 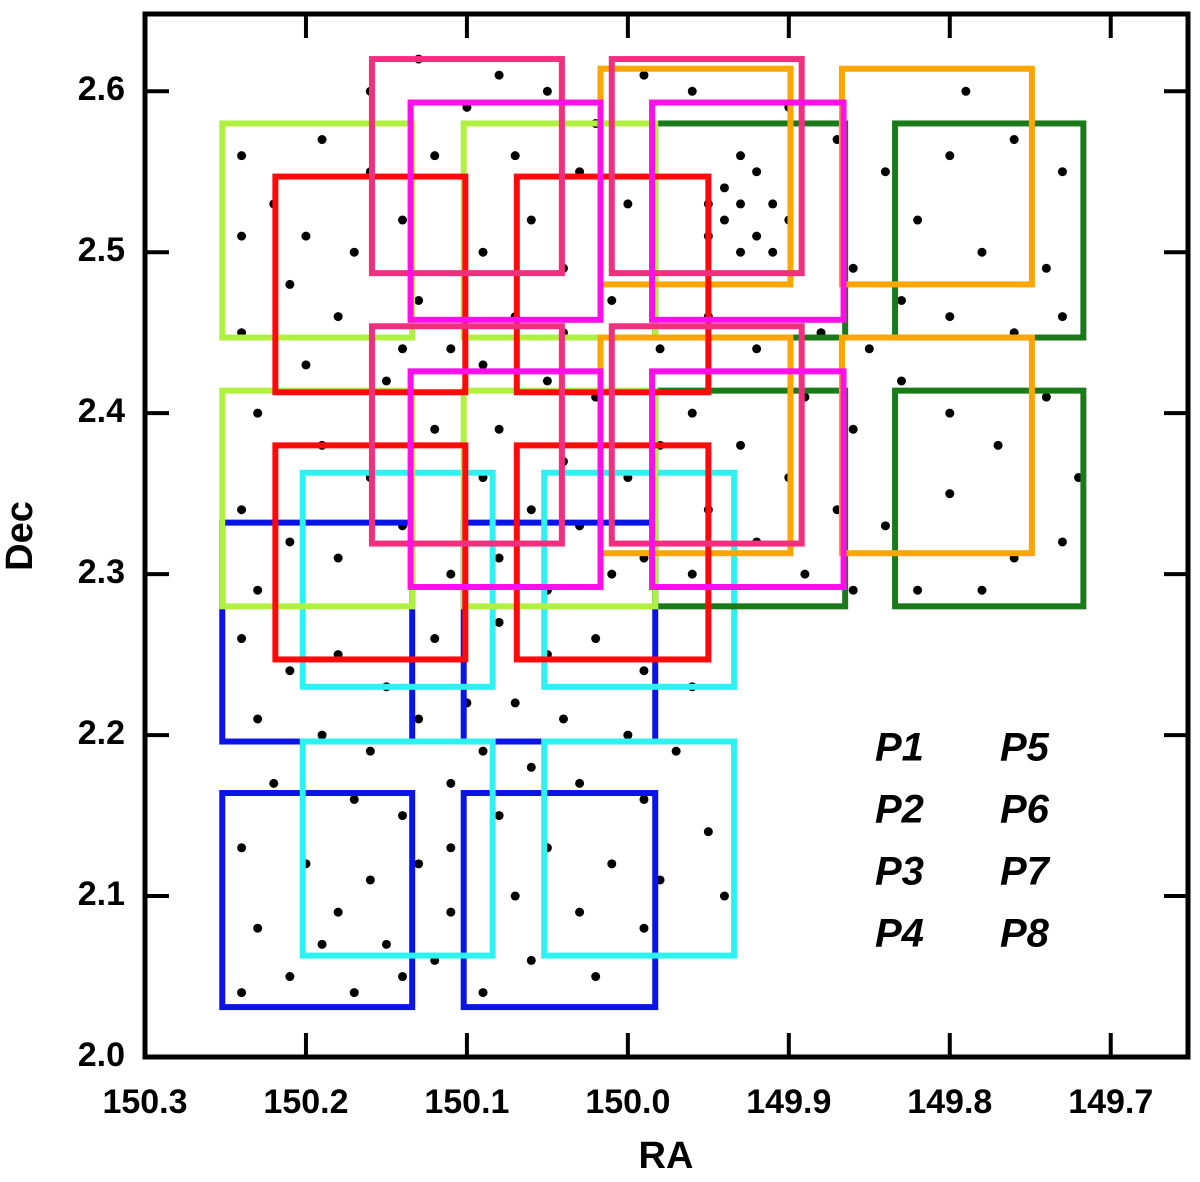 I want to click on legend-label: P8, so click(x=1025, y=934).